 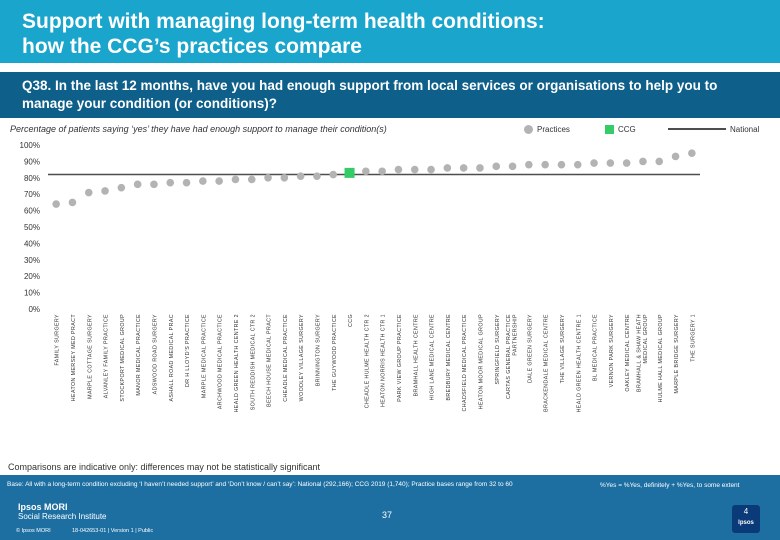 What do you see at coordinates (609, 129) in the screenshot?
I see `ccg-marker-icon` at bounding box center [609, 129].